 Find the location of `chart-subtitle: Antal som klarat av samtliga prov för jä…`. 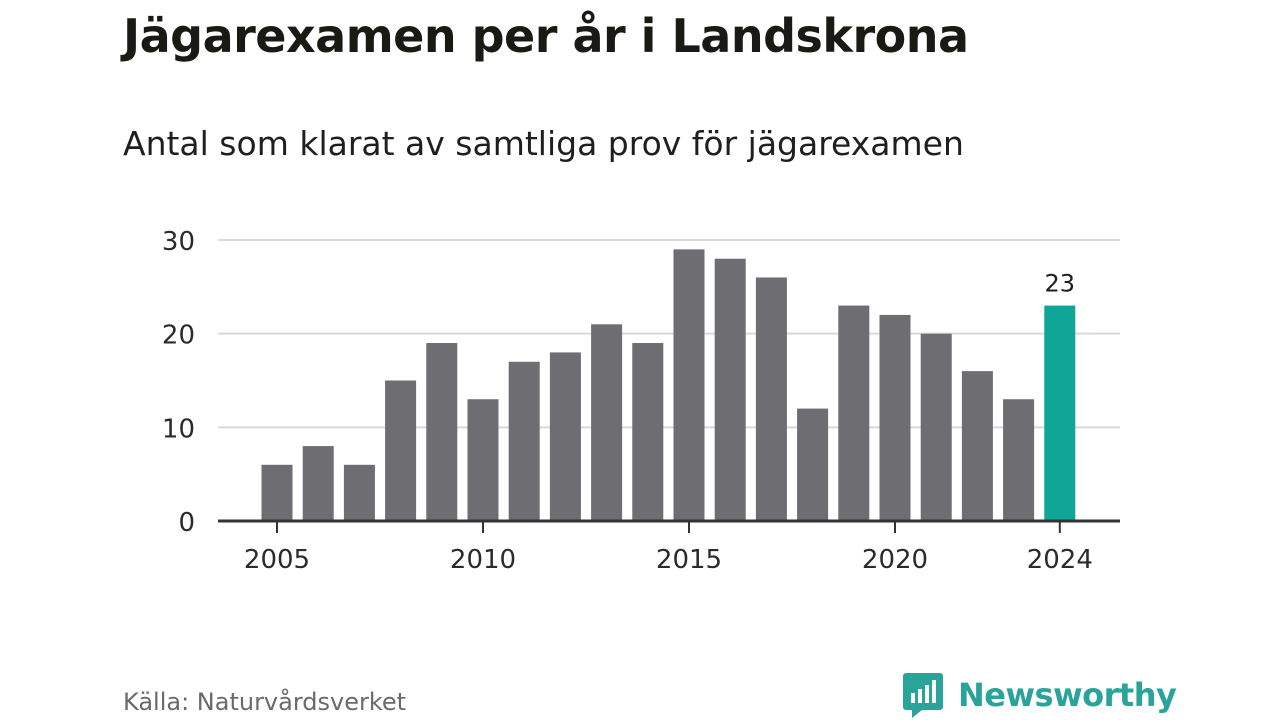

chart-subtitle: Antal som klarat av samtliga prov för jä… is located at coordinates (543, 143).